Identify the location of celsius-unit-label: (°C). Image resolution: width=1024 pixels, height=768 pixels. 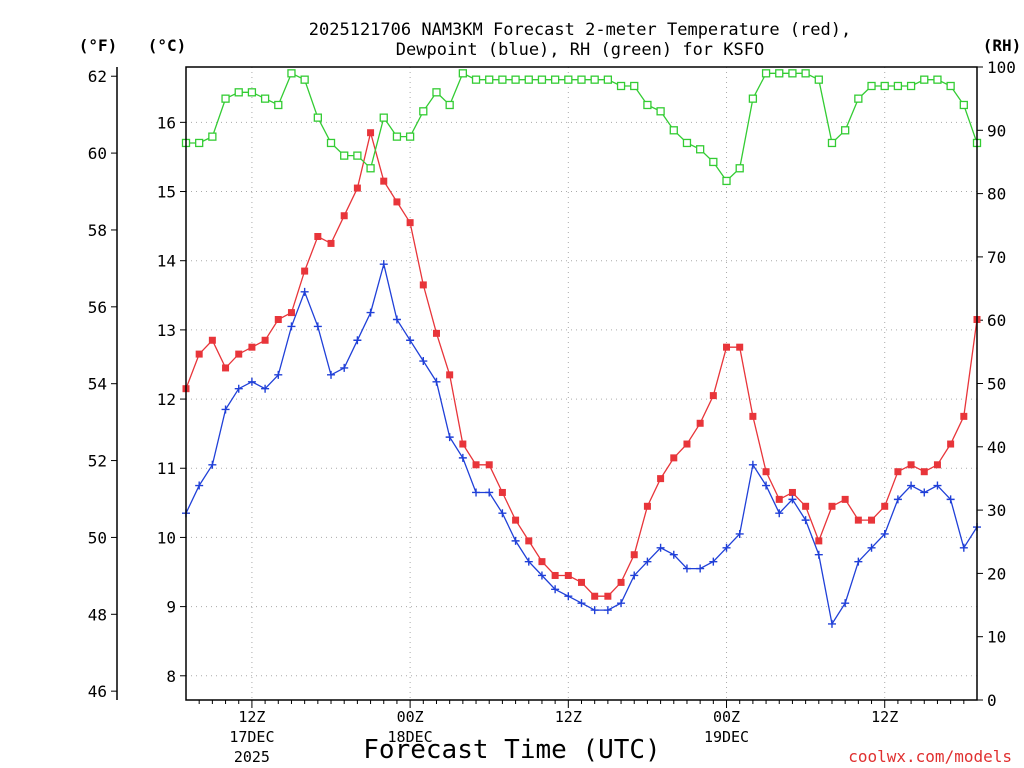
(167, 45).